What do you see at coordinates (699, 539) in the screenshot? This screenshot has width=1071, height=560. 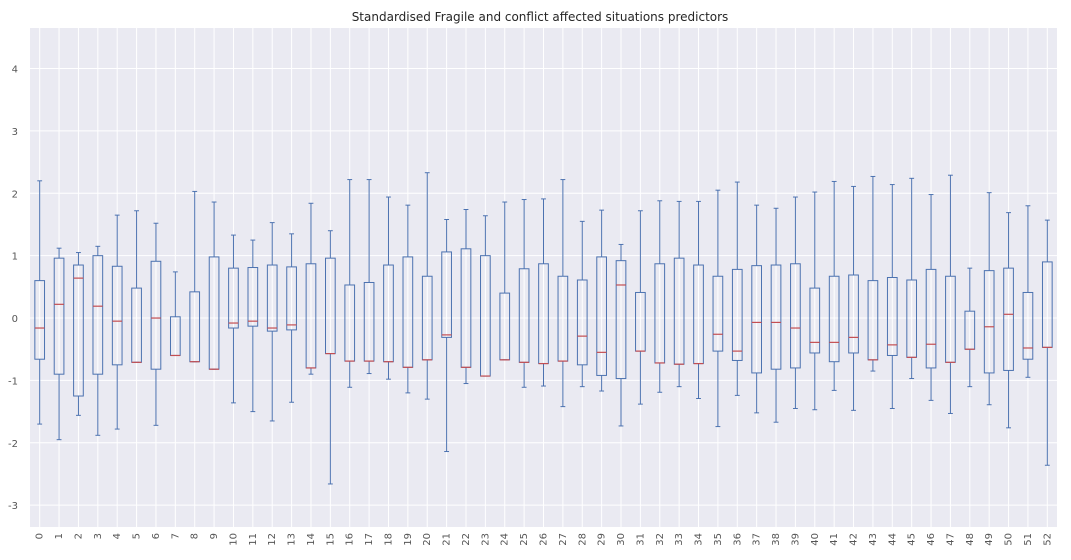 I see `x-tick-label: 34` at bounding box center [699, 539].